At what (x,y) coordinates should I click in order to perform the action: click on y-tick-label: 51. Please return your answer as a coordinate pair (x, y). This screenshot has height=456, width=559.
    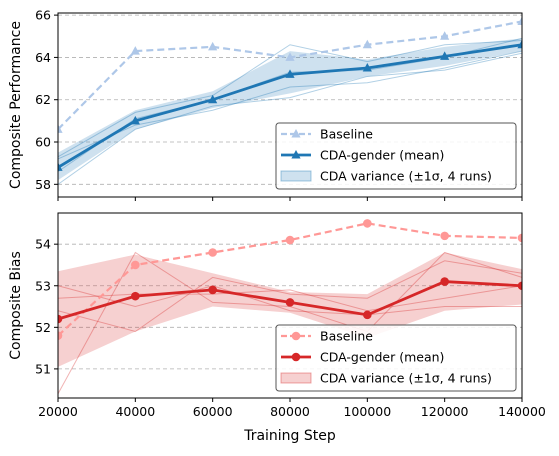
    Looking at the image, I should click on (43, 368).